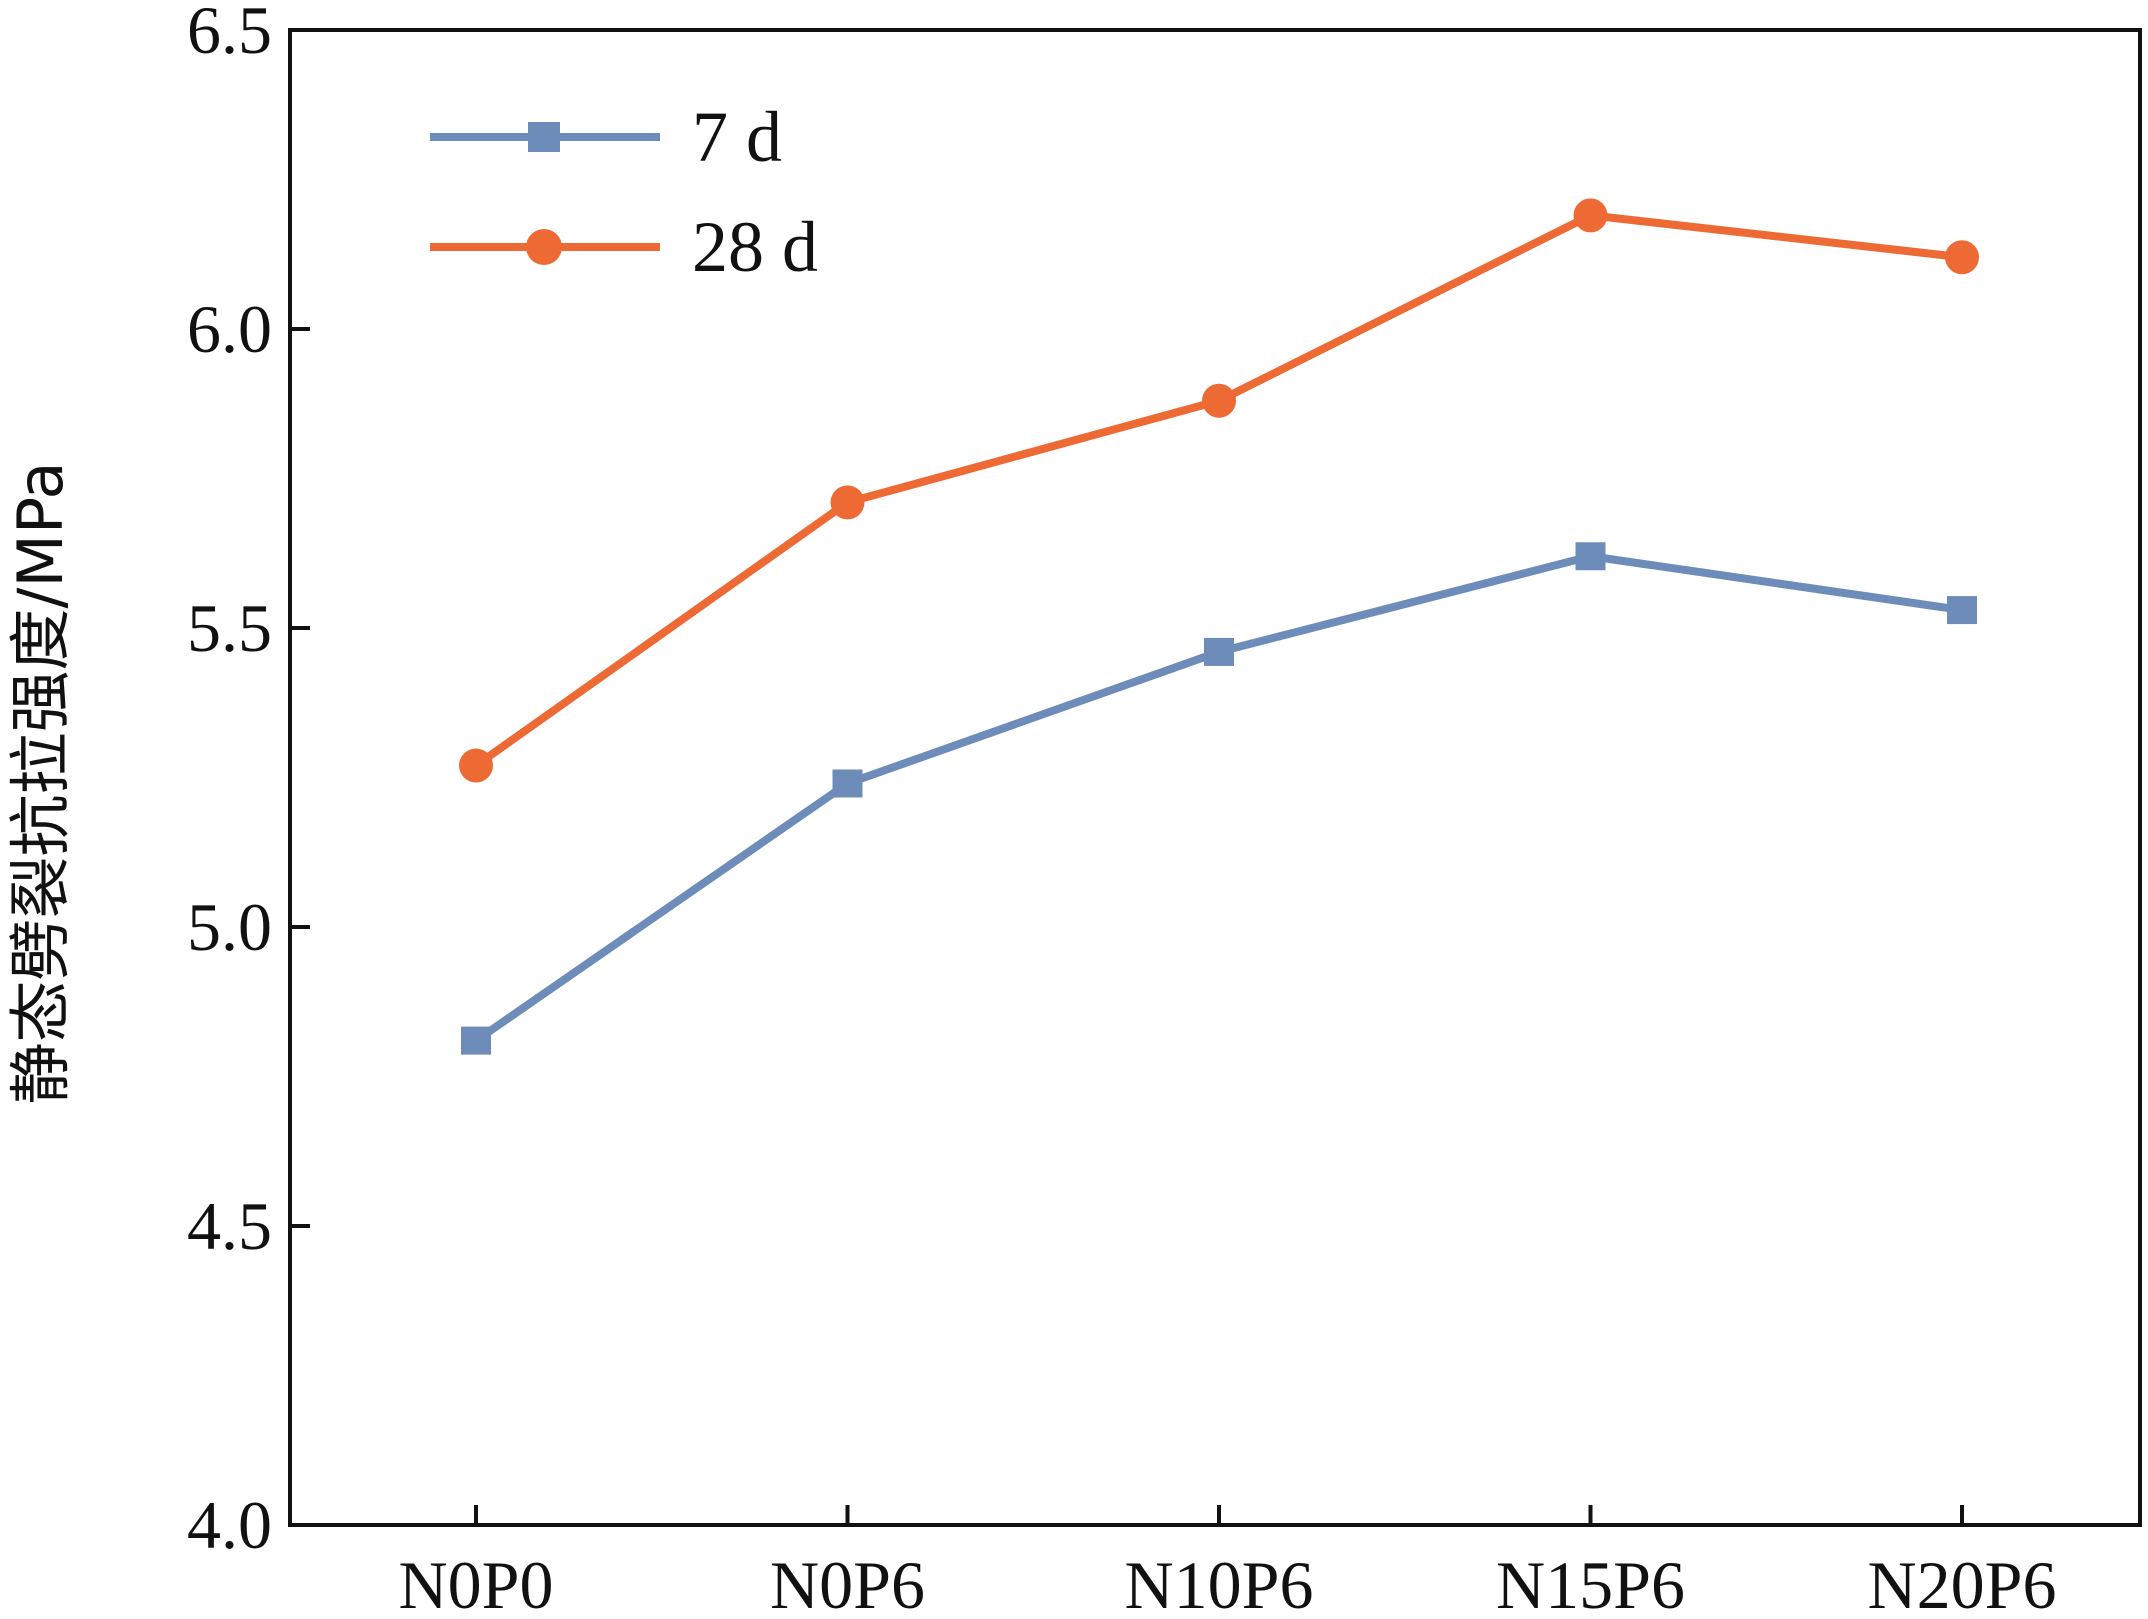 This screenshot has height=1619, width=2148. What do you see at coordinates (1590, 1583) in the screenshot?
I see `x-tick-label: N15P6` at bounding box center [1590, 1583].